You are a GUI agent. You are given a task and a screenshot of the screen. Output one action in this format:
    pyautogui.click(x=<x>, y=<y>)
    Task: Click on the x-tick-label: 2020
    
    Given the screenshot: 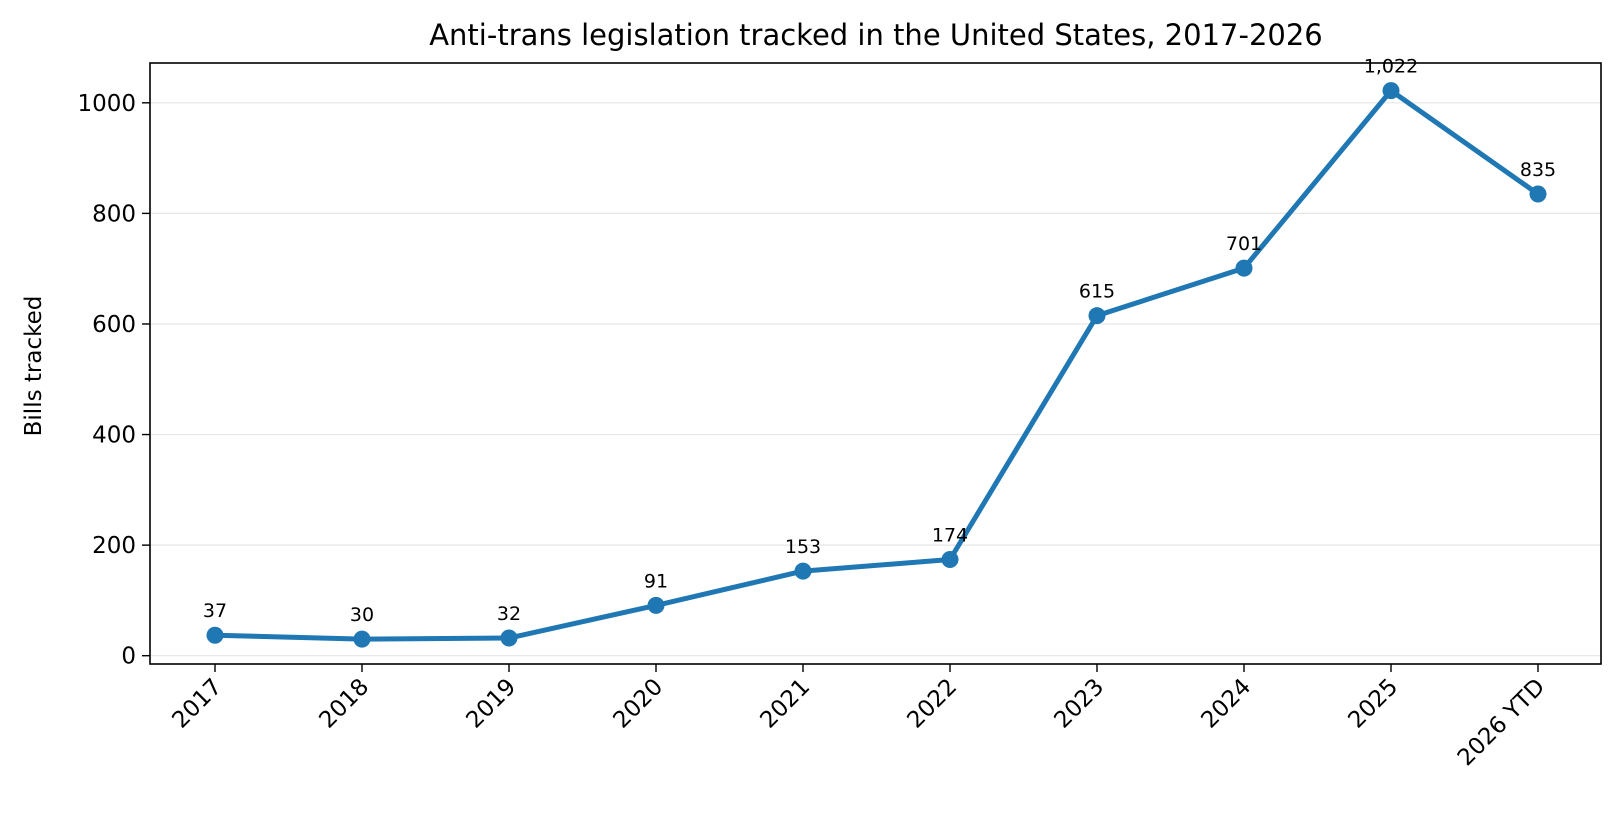 What is the action you would take?
    pyautogui.click(x=638, y=704)
    